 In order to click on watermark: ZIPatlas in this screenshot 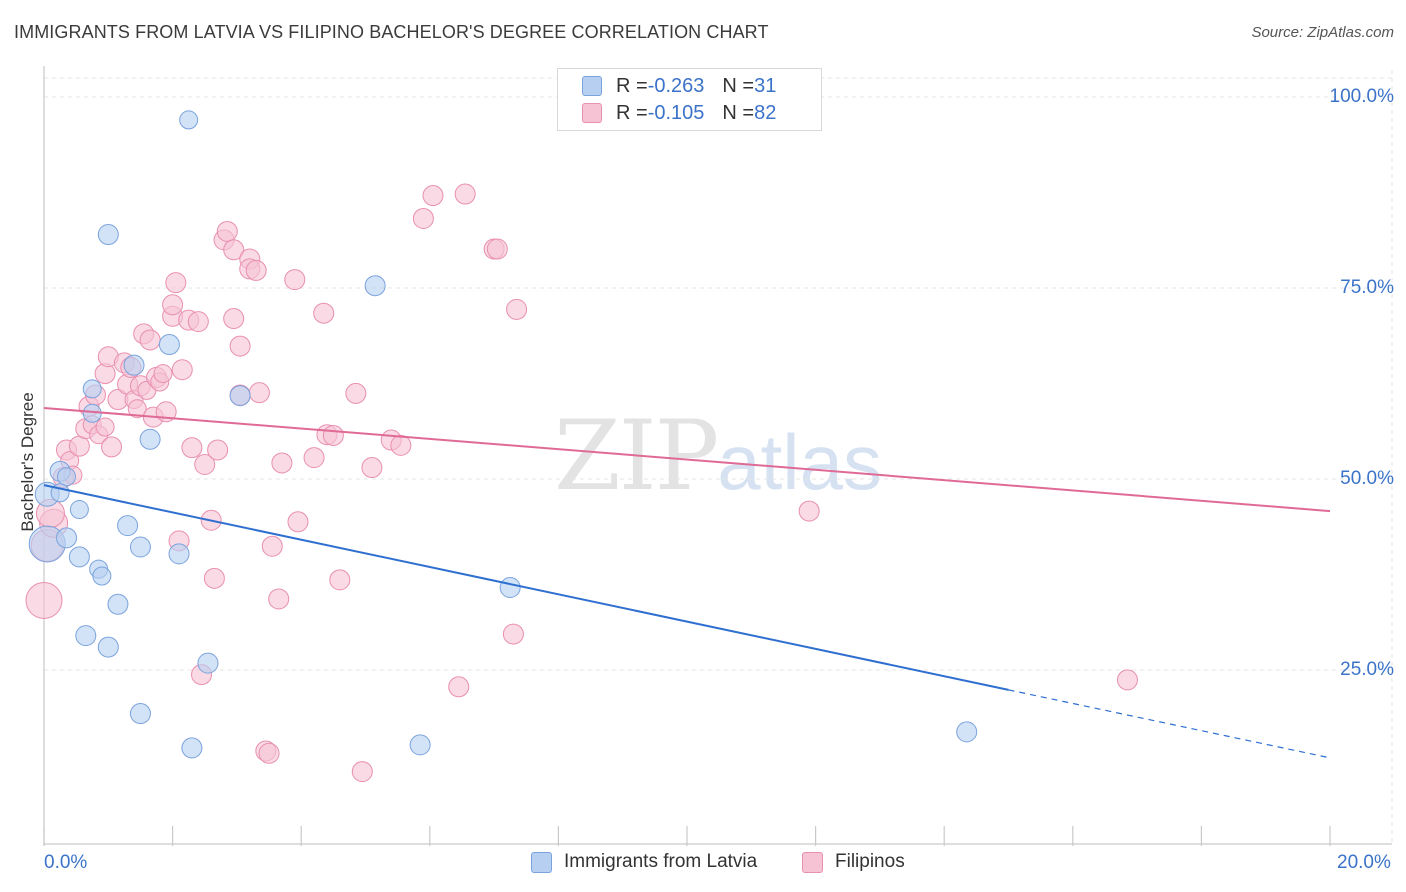, I will do `click(718, 456)`.